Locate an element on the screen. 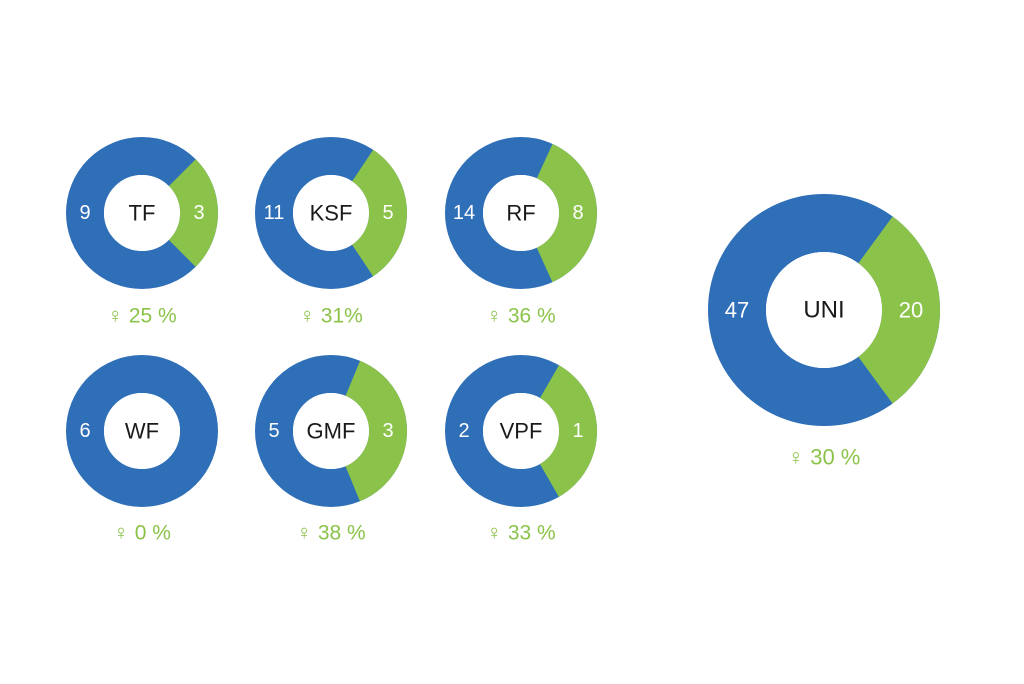  donut-tf-male-value: 9 is located at coordinates (84, 213).